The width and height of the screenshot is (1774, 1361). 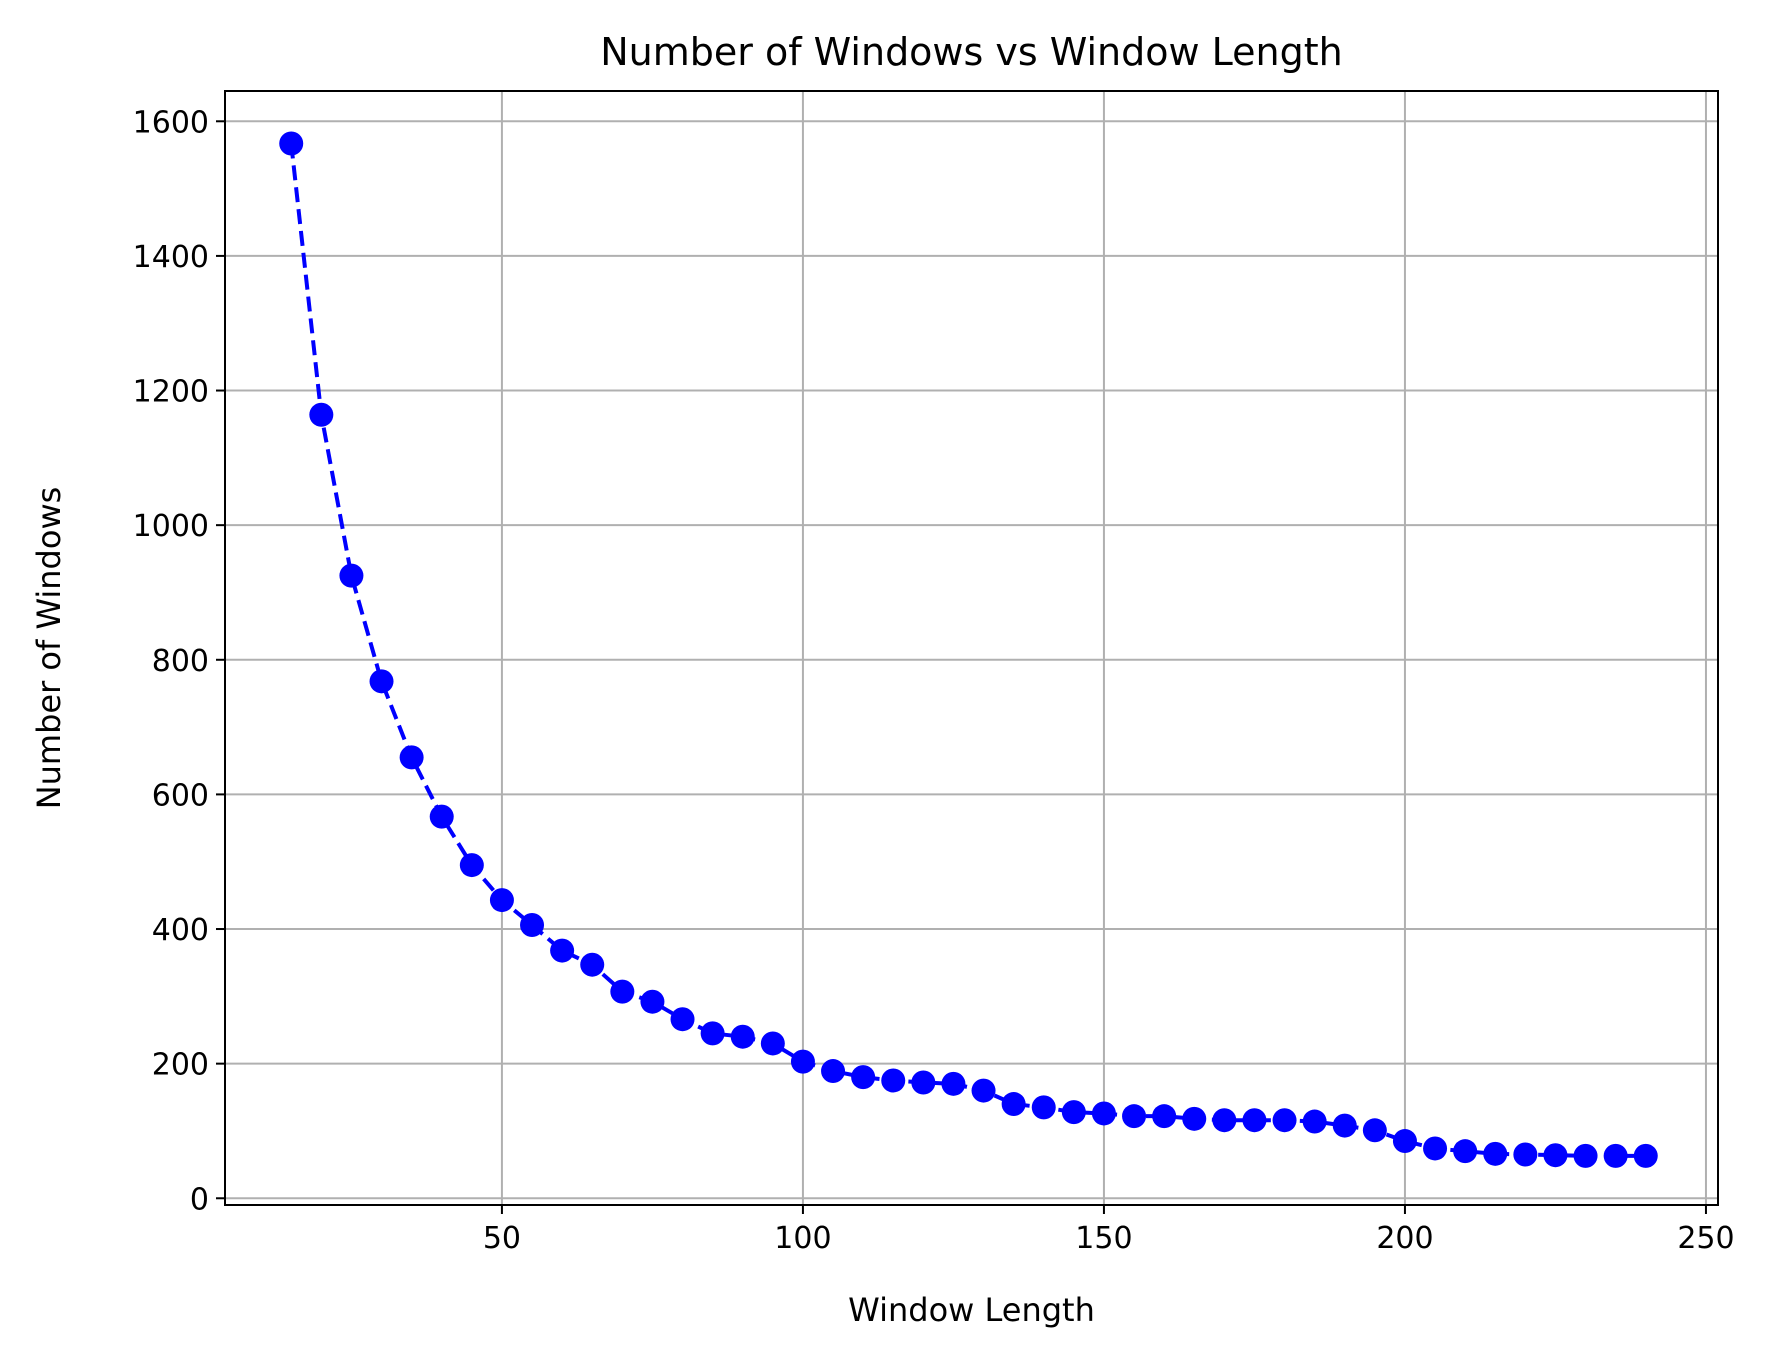 I want to click on y-tick-label: 200, so click(x=180, y=1065).